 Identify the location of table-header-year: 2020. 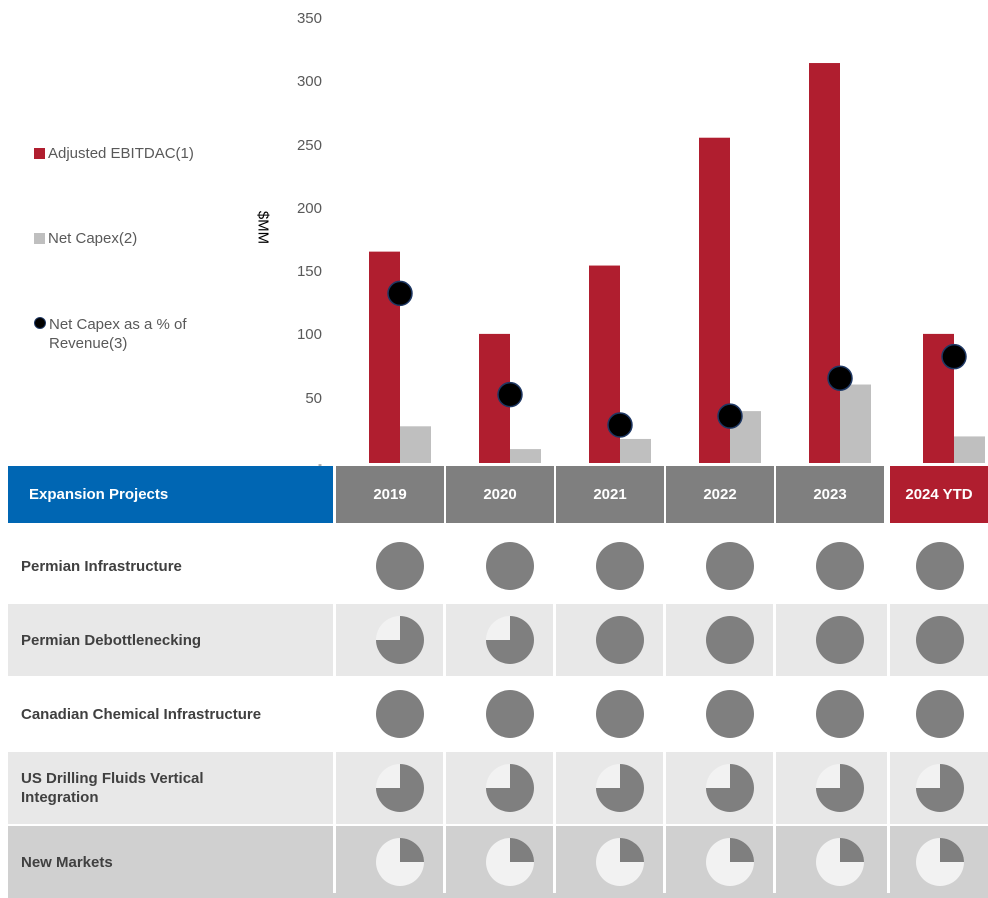
(500, 494).